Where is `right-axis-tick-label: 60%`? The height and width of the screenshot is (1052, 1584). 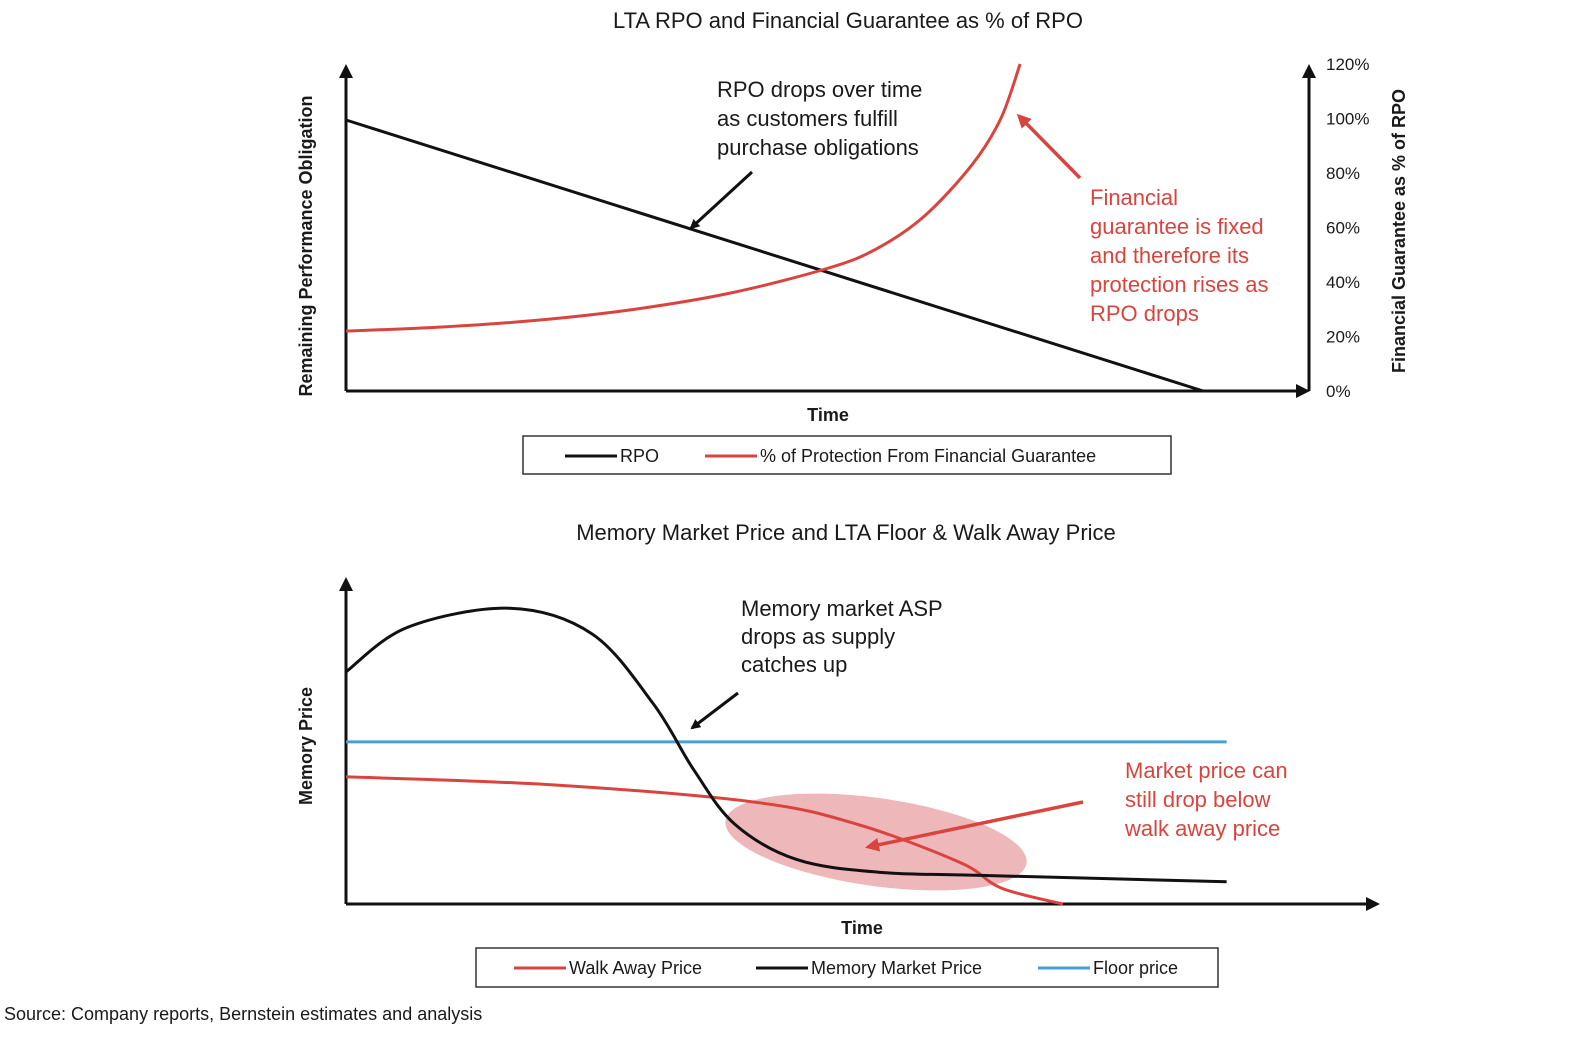 right-axis-tick-label: 60% is located at coordinates (1343, 228).